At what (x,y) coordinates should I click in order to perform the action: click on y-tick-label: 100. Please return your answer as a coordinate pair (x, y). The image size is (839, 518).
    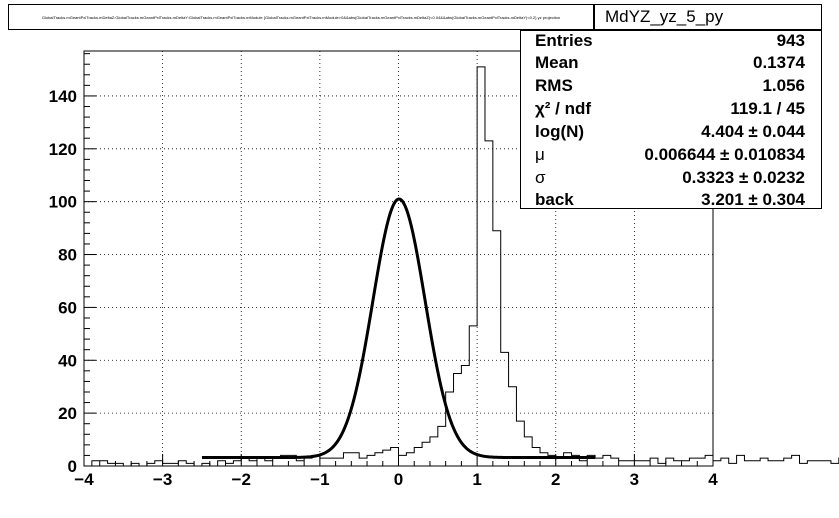
    Looking at the image, I should click on (63, 202).